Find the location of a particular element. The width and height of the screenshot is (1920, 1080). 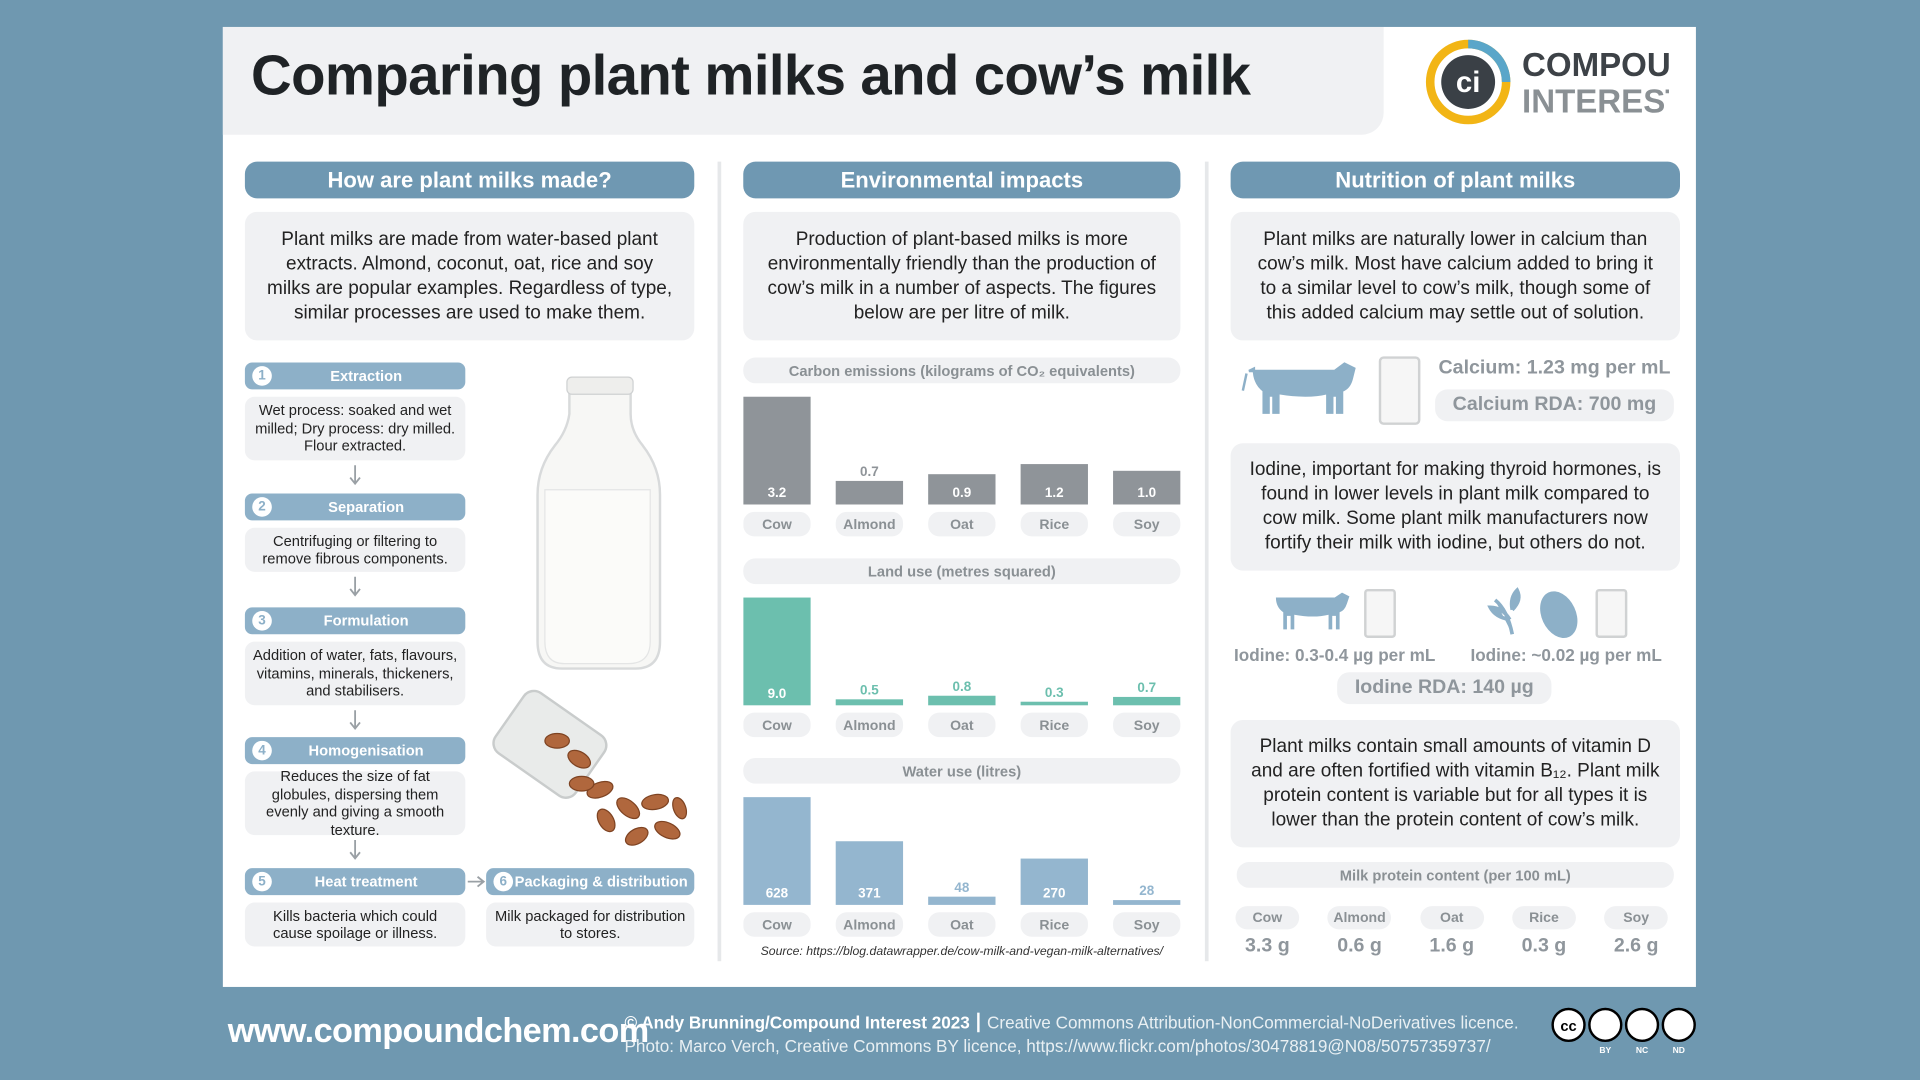

protein-title: Milk protein content (per 100 mL) is located at coordinates (1455, 875).